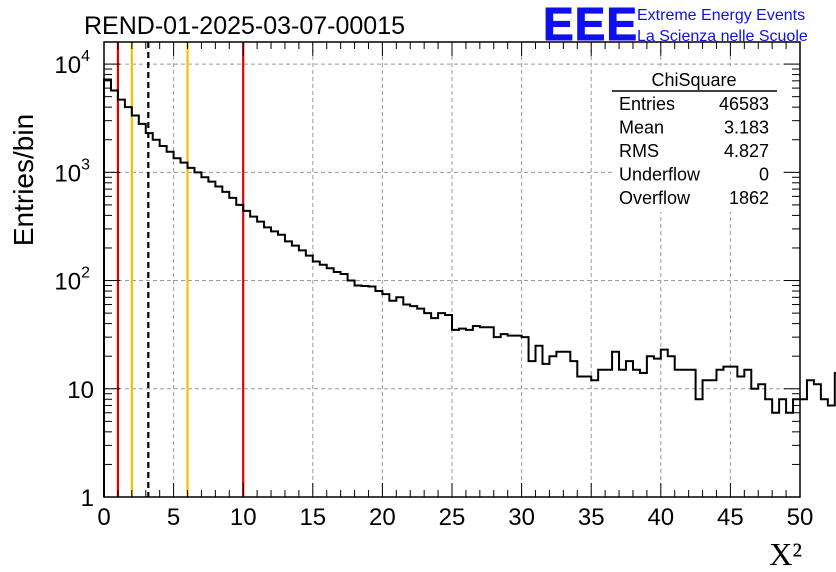 This screenshot has width=836, height=572. Describe the element at coordinates (746, 151) in the screenshot. I see `stats-row-value: 4.827` at that location.